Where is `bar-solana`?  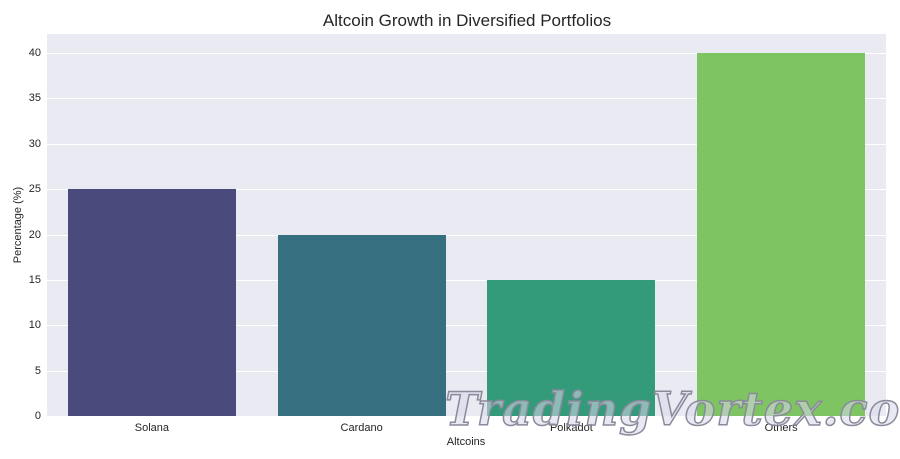
bar-solana is located at coordinates (151, 302).